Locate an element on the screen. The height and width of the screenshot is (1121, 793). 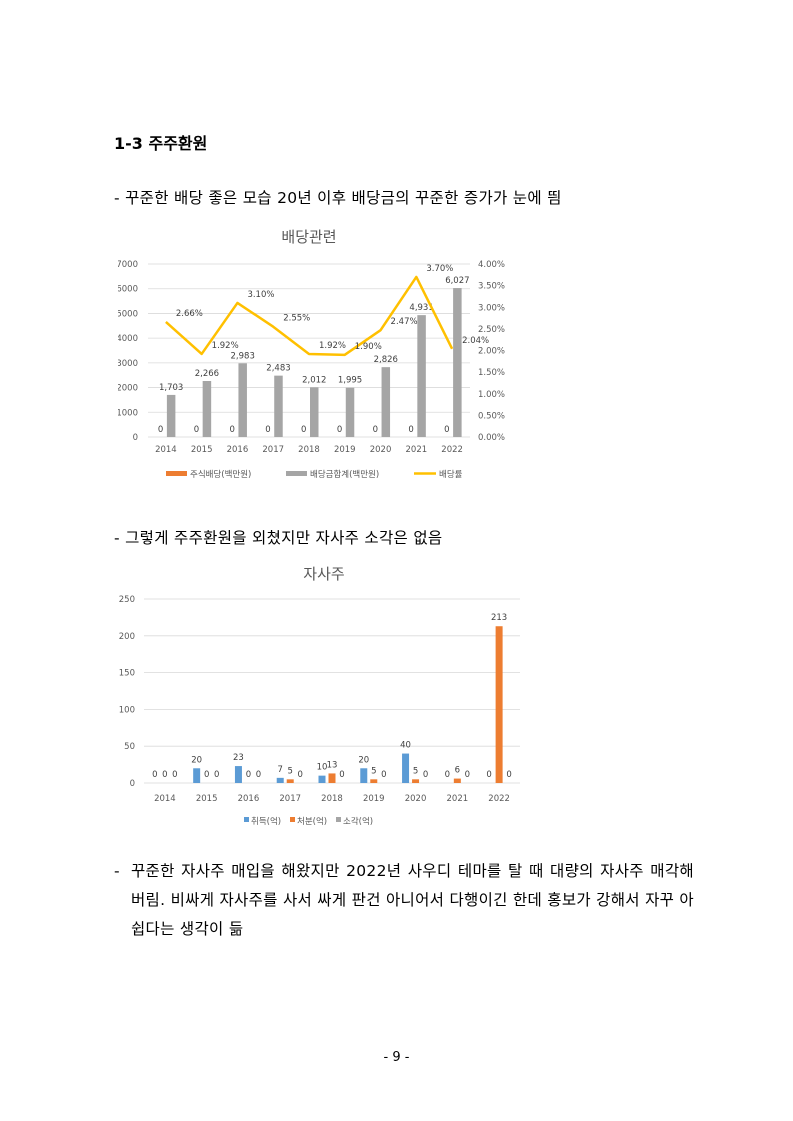
legend-swatch-acquired is located at coordinates (246, 819).